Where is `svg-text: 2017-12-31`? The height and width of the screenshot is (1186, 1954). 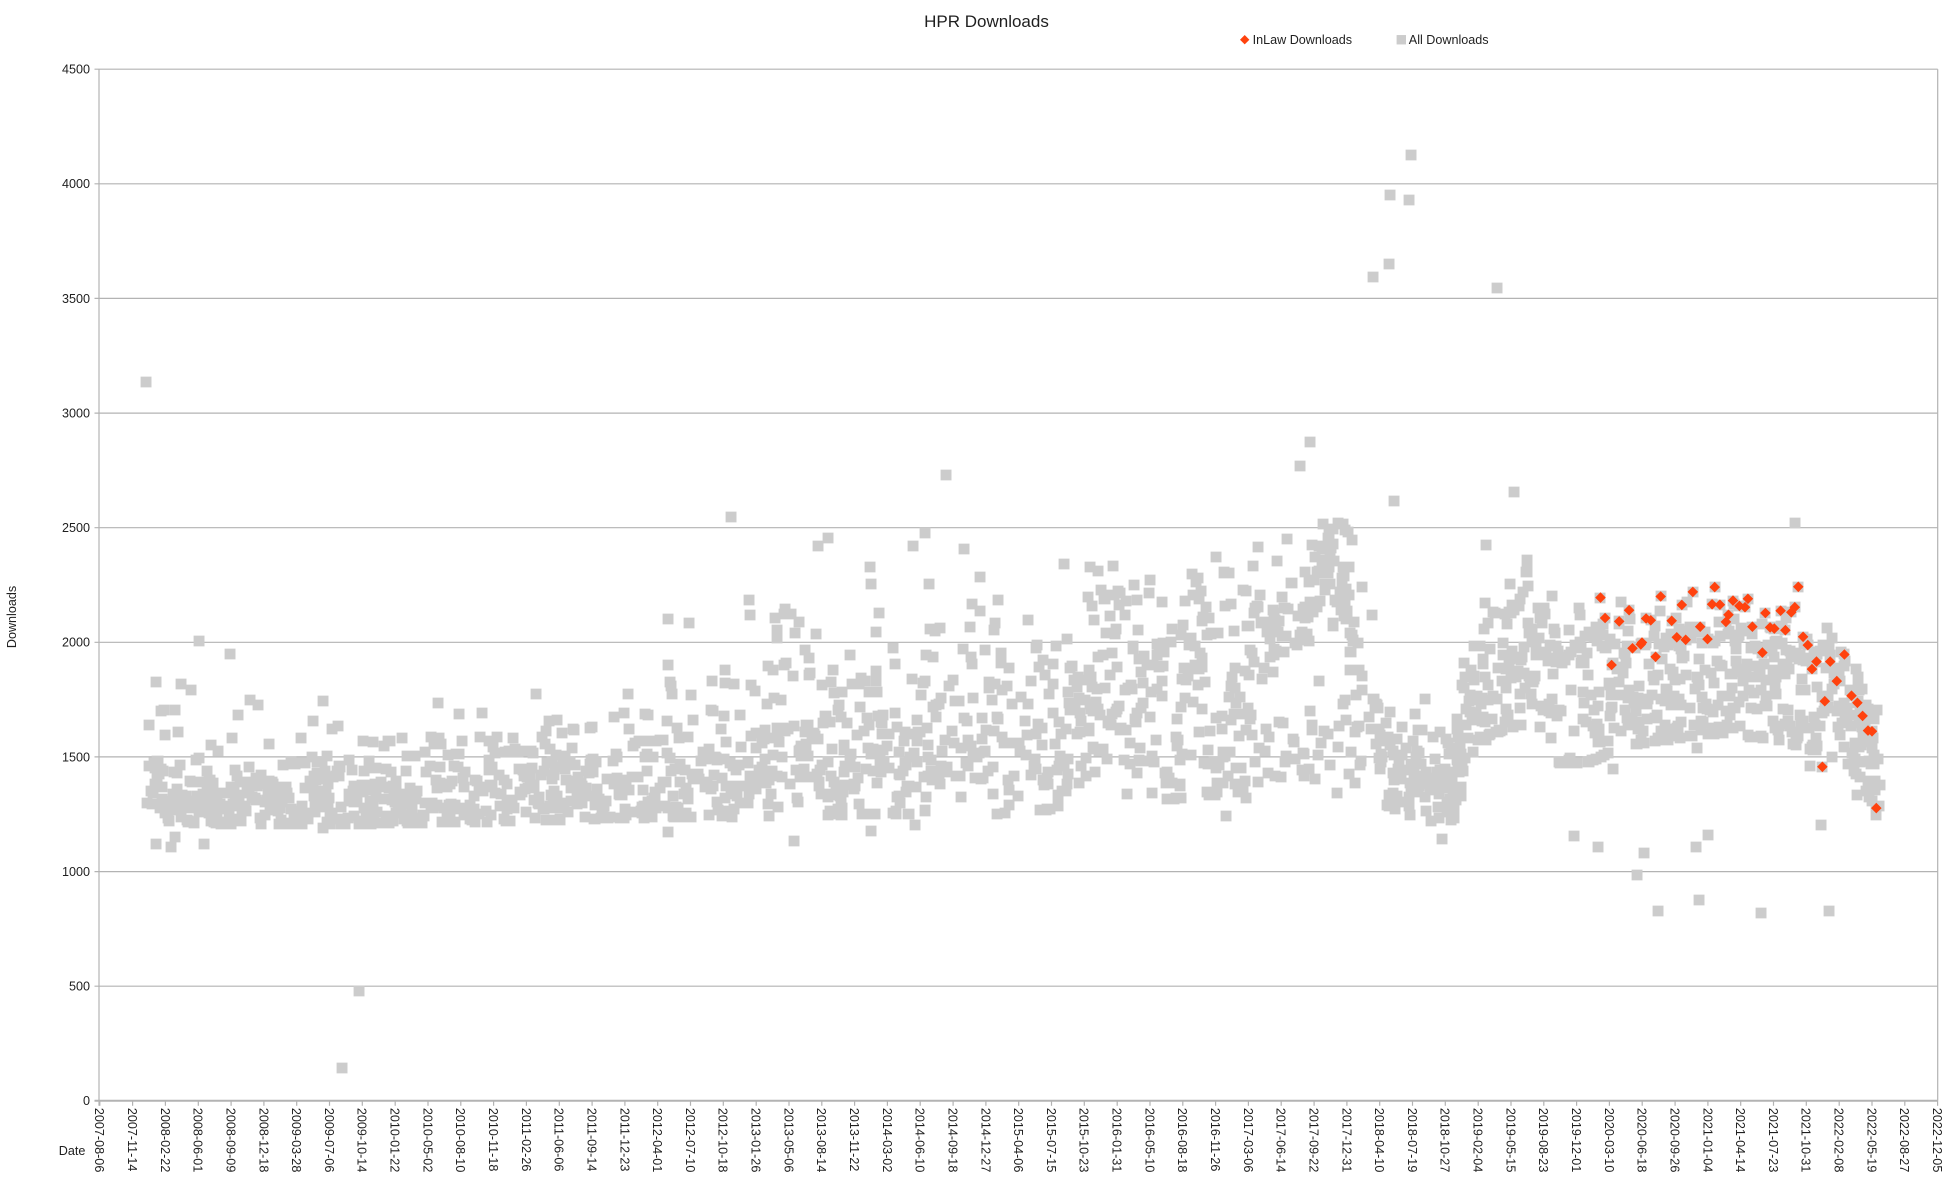
svg-text: 2017-12-31 is located at coordinates (1346, 1140).